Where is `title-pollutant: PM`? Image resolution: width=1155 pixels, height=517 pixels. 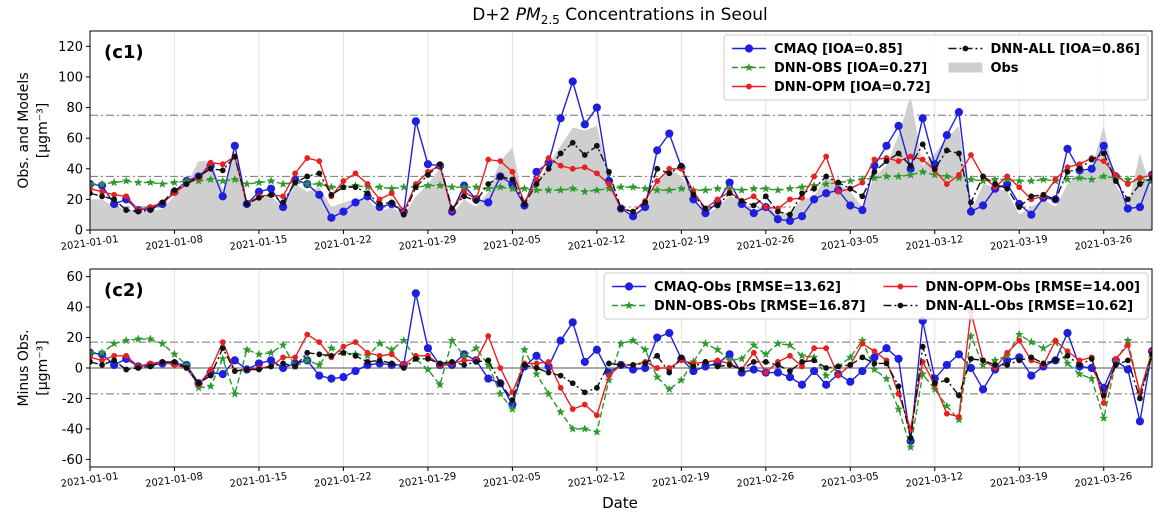 title-pollutant: PM is located at coordinates (528, 15).